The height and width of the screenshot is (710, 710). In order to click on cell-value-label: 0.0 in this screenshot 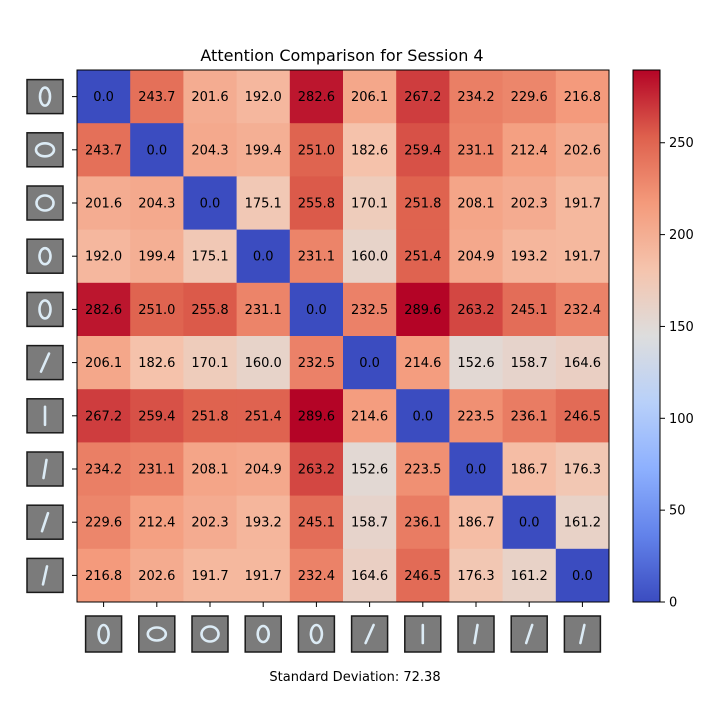, I will do `click(529, 523)`.